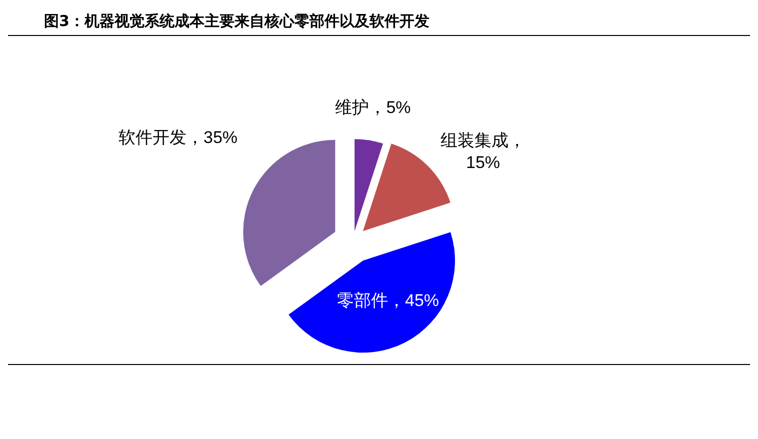  What do you see at coordinates (388, 300) in the screenshot?
I see `slice-label: 零部件，45%` at bounding box center [388, 300].